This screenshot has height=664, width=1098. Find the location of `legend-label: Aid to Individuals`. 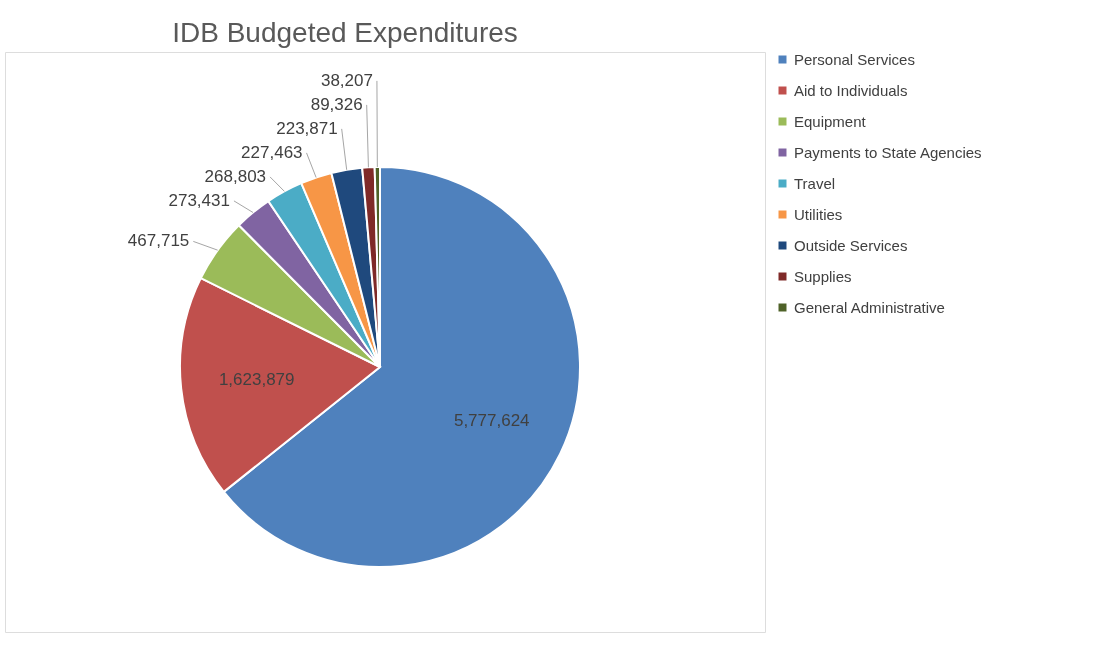

legend-label: Aid to Individuals is located at coordinates (851, 90).